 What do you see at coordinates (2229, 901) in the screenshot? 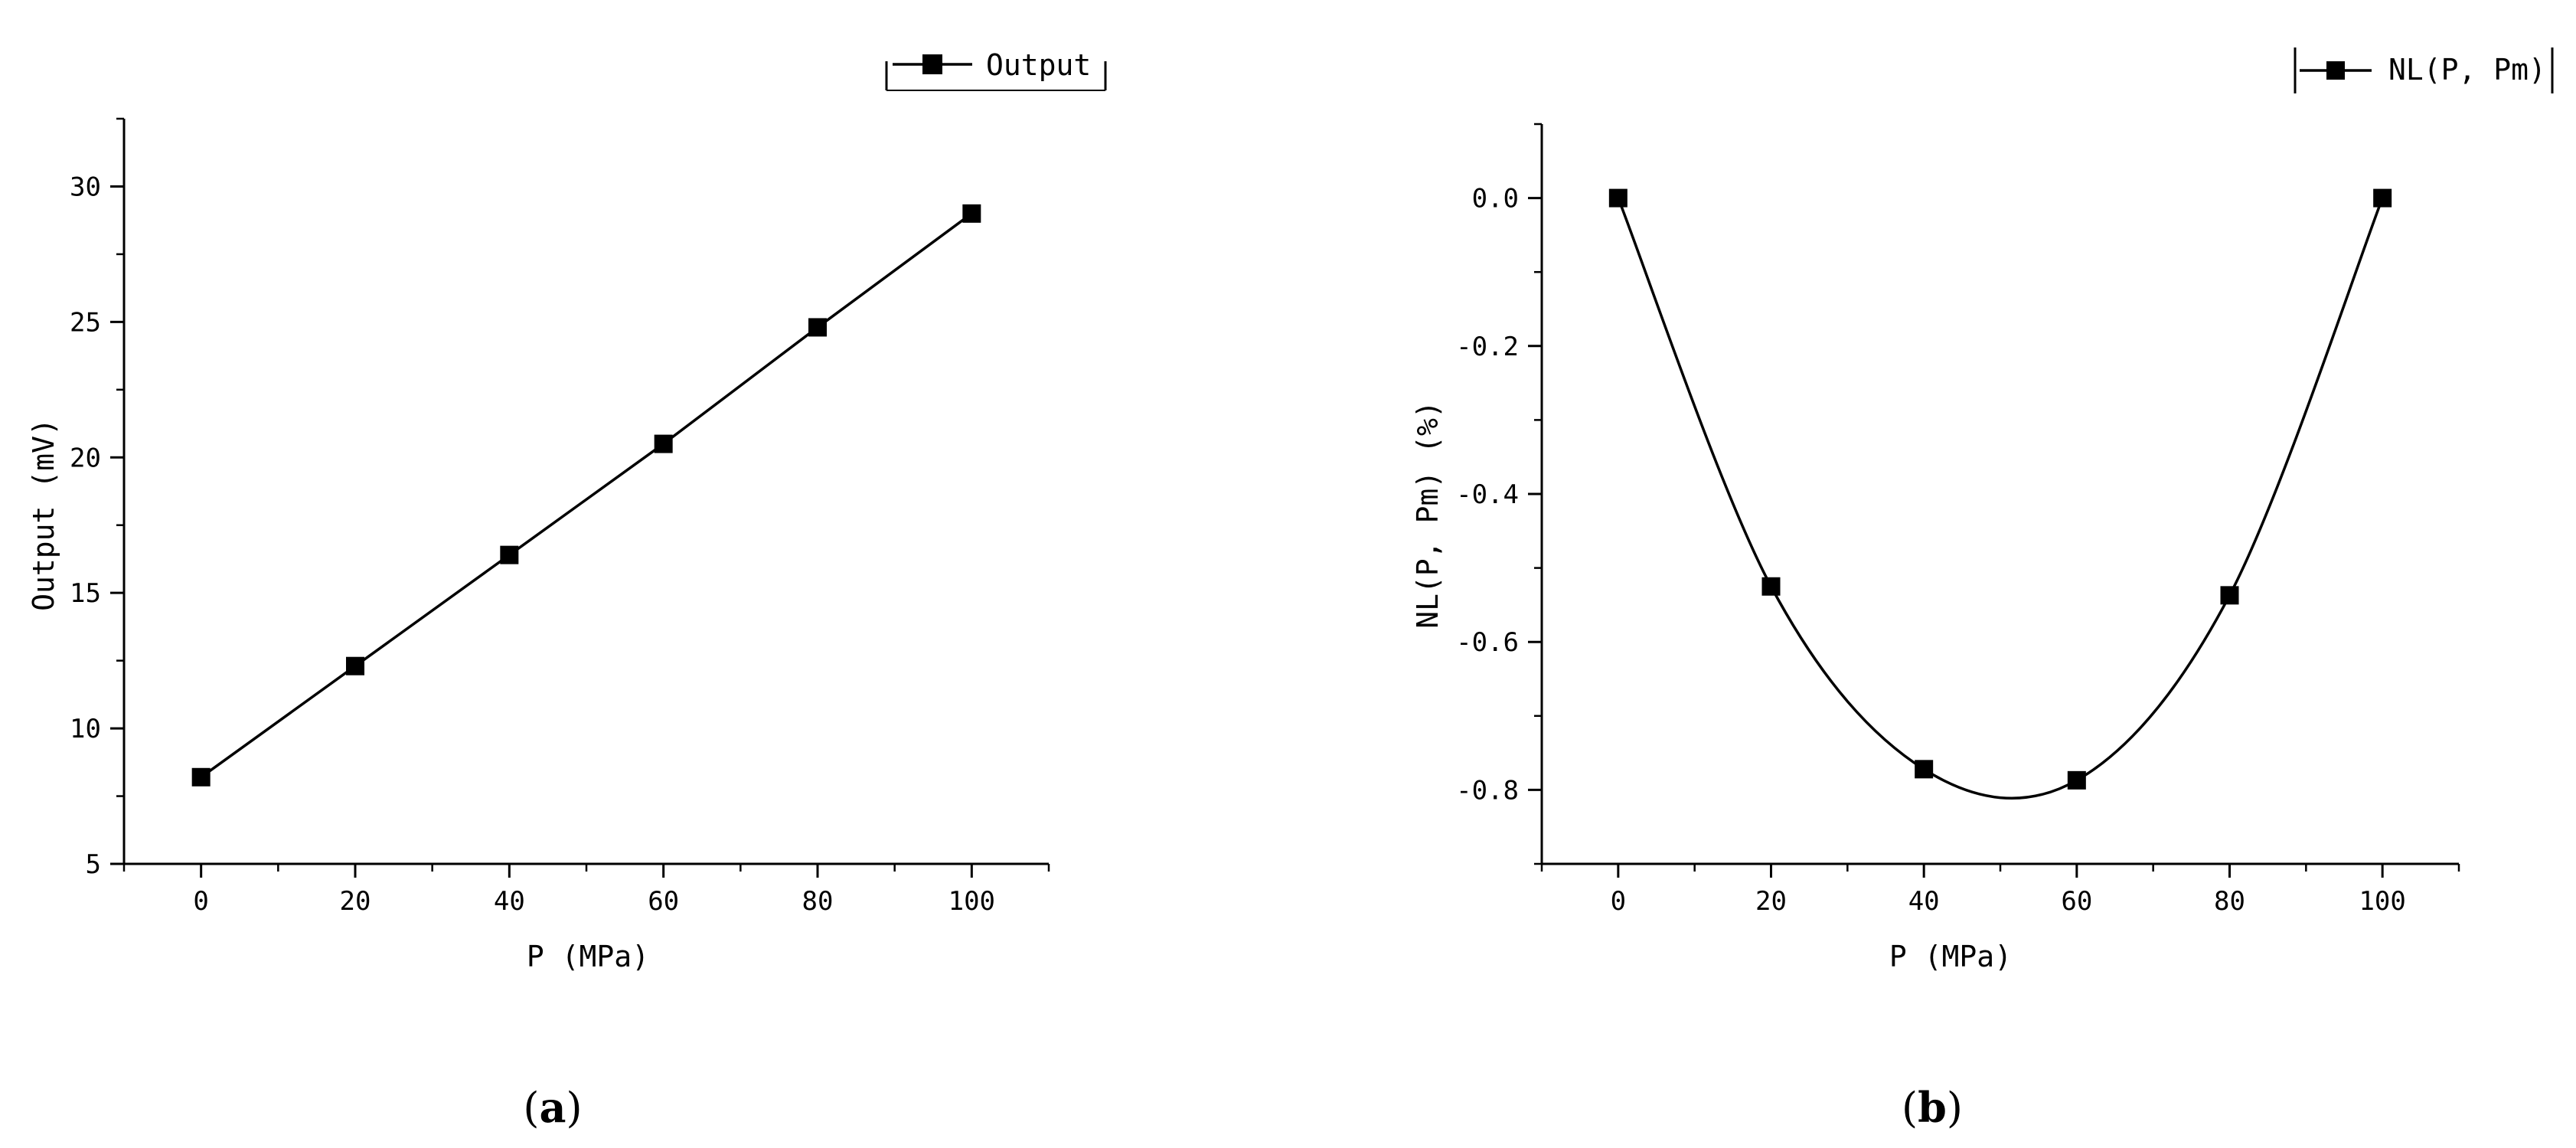
I see `chart-b-x-tick-label: 80` at bounding box center [2229, 901].